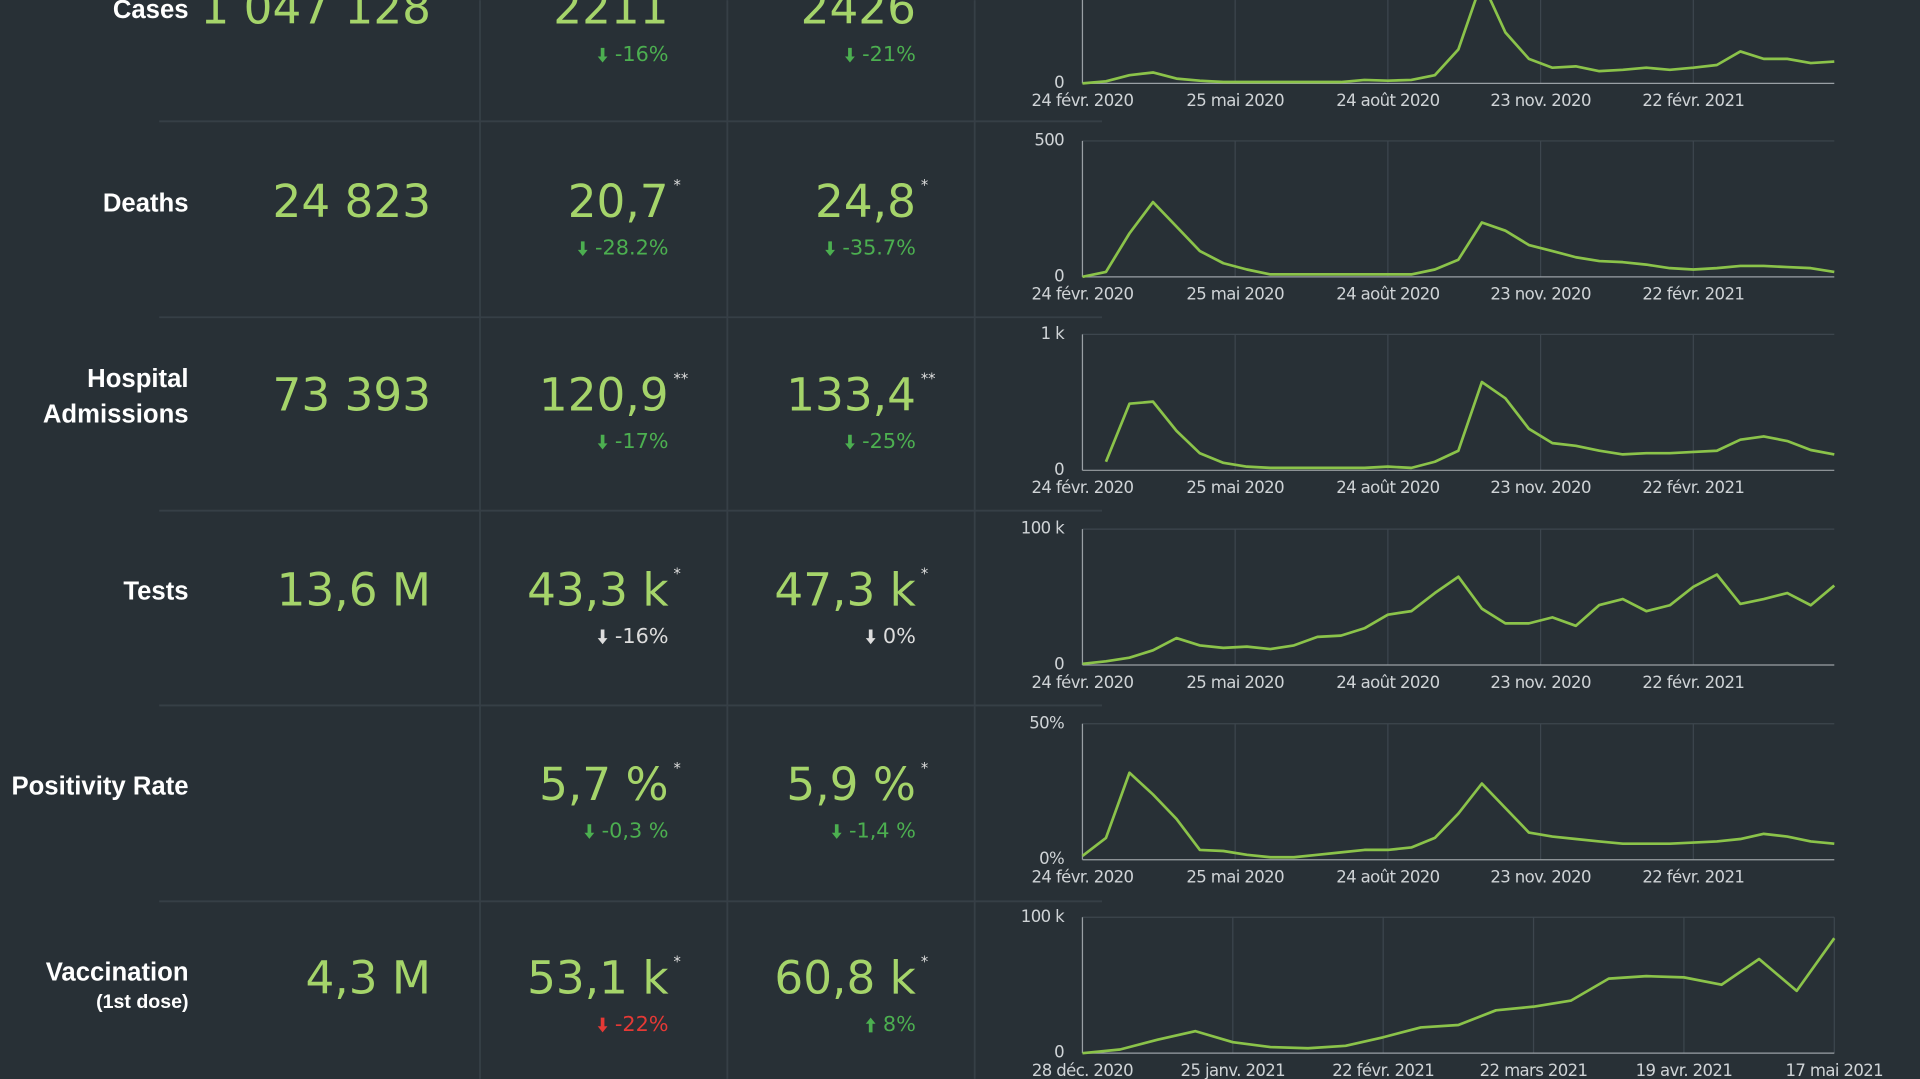 This screenshot has height=1079, width=1920. What do you see at coordinates (610, 17) in the screenshot?
I see `metric-value: 2211` at bounding box center [610, 17].